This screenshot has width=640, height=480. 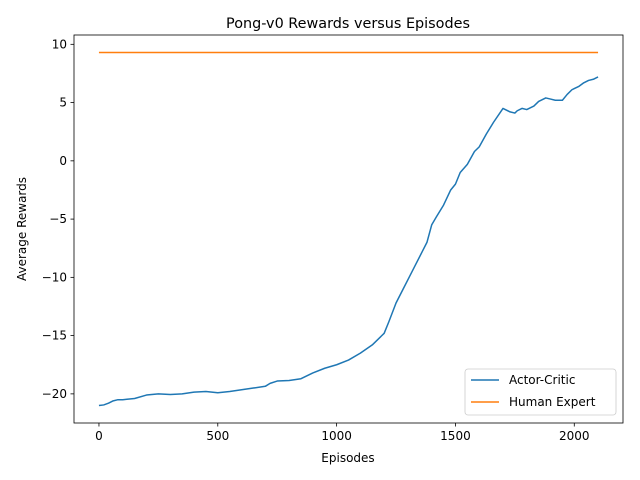 I want to click on chart-title: Pong-v0 Rewards versus Episodes, so click(x=348, y=24).